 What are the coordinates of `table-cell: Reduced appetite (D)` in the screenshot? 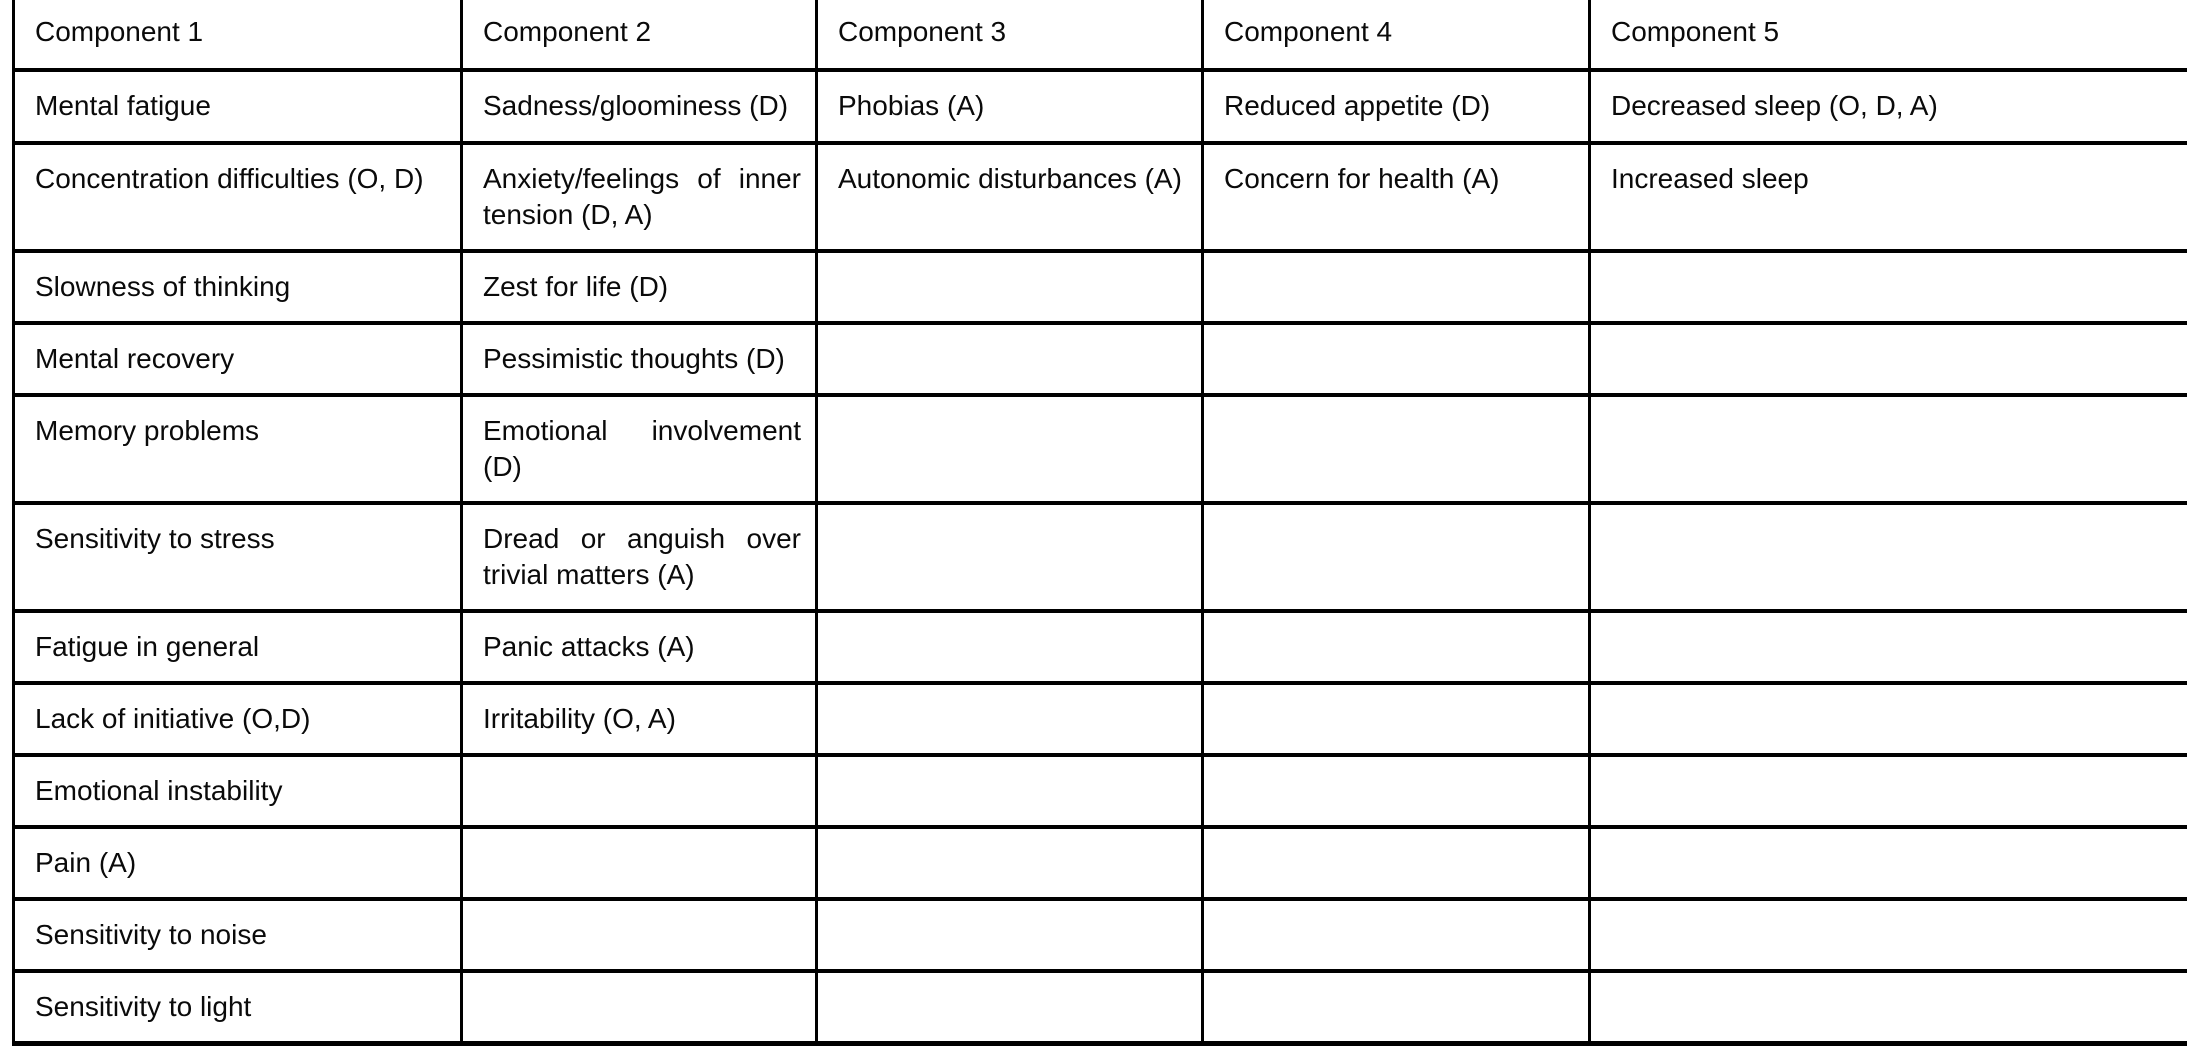 It's located at (1396, 106).